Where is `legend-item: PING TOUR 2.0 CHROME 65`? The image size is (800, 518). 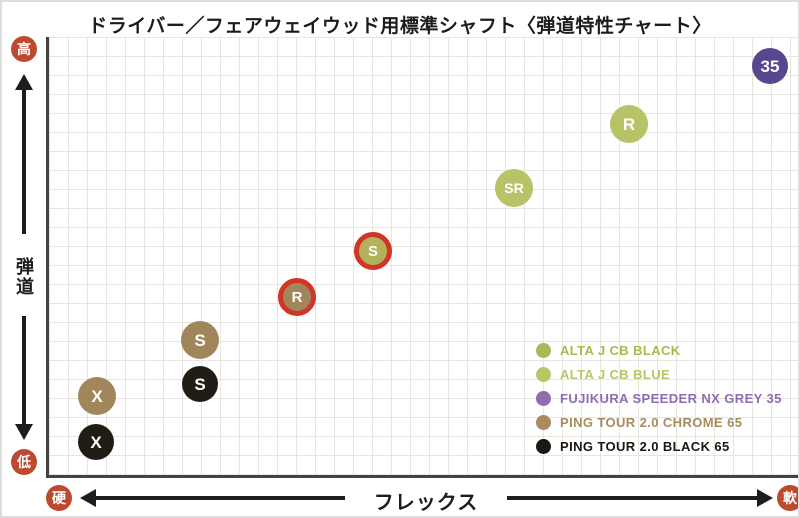
legend-item: PING TOUR 2.0 CHROME 65 is located at coordinates (659, 422).